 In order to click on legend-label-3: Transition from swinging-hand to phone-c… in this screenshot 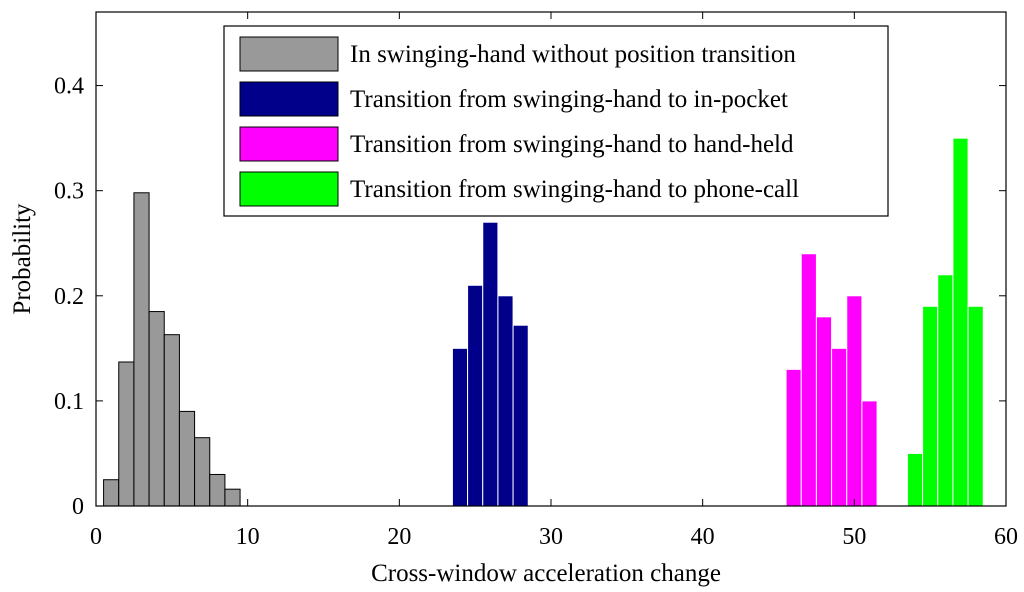, I will do `click(574, 189)`.